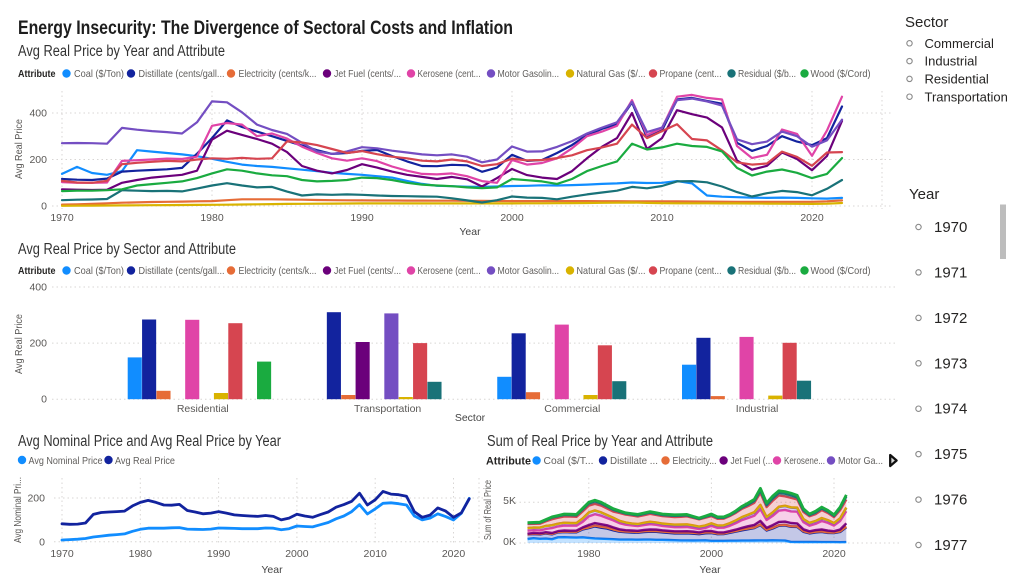  Describe the element at coordinates (950, 409) in the screenshot. I see `svg-text: 1974` at that location.